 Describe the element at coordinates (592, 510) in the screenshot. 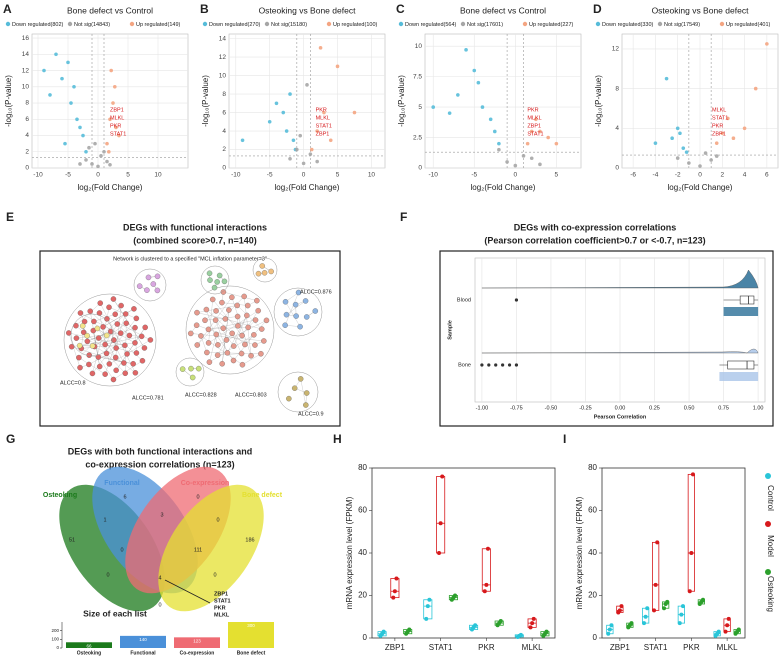

I see `y-tick-label: 60` at that location.